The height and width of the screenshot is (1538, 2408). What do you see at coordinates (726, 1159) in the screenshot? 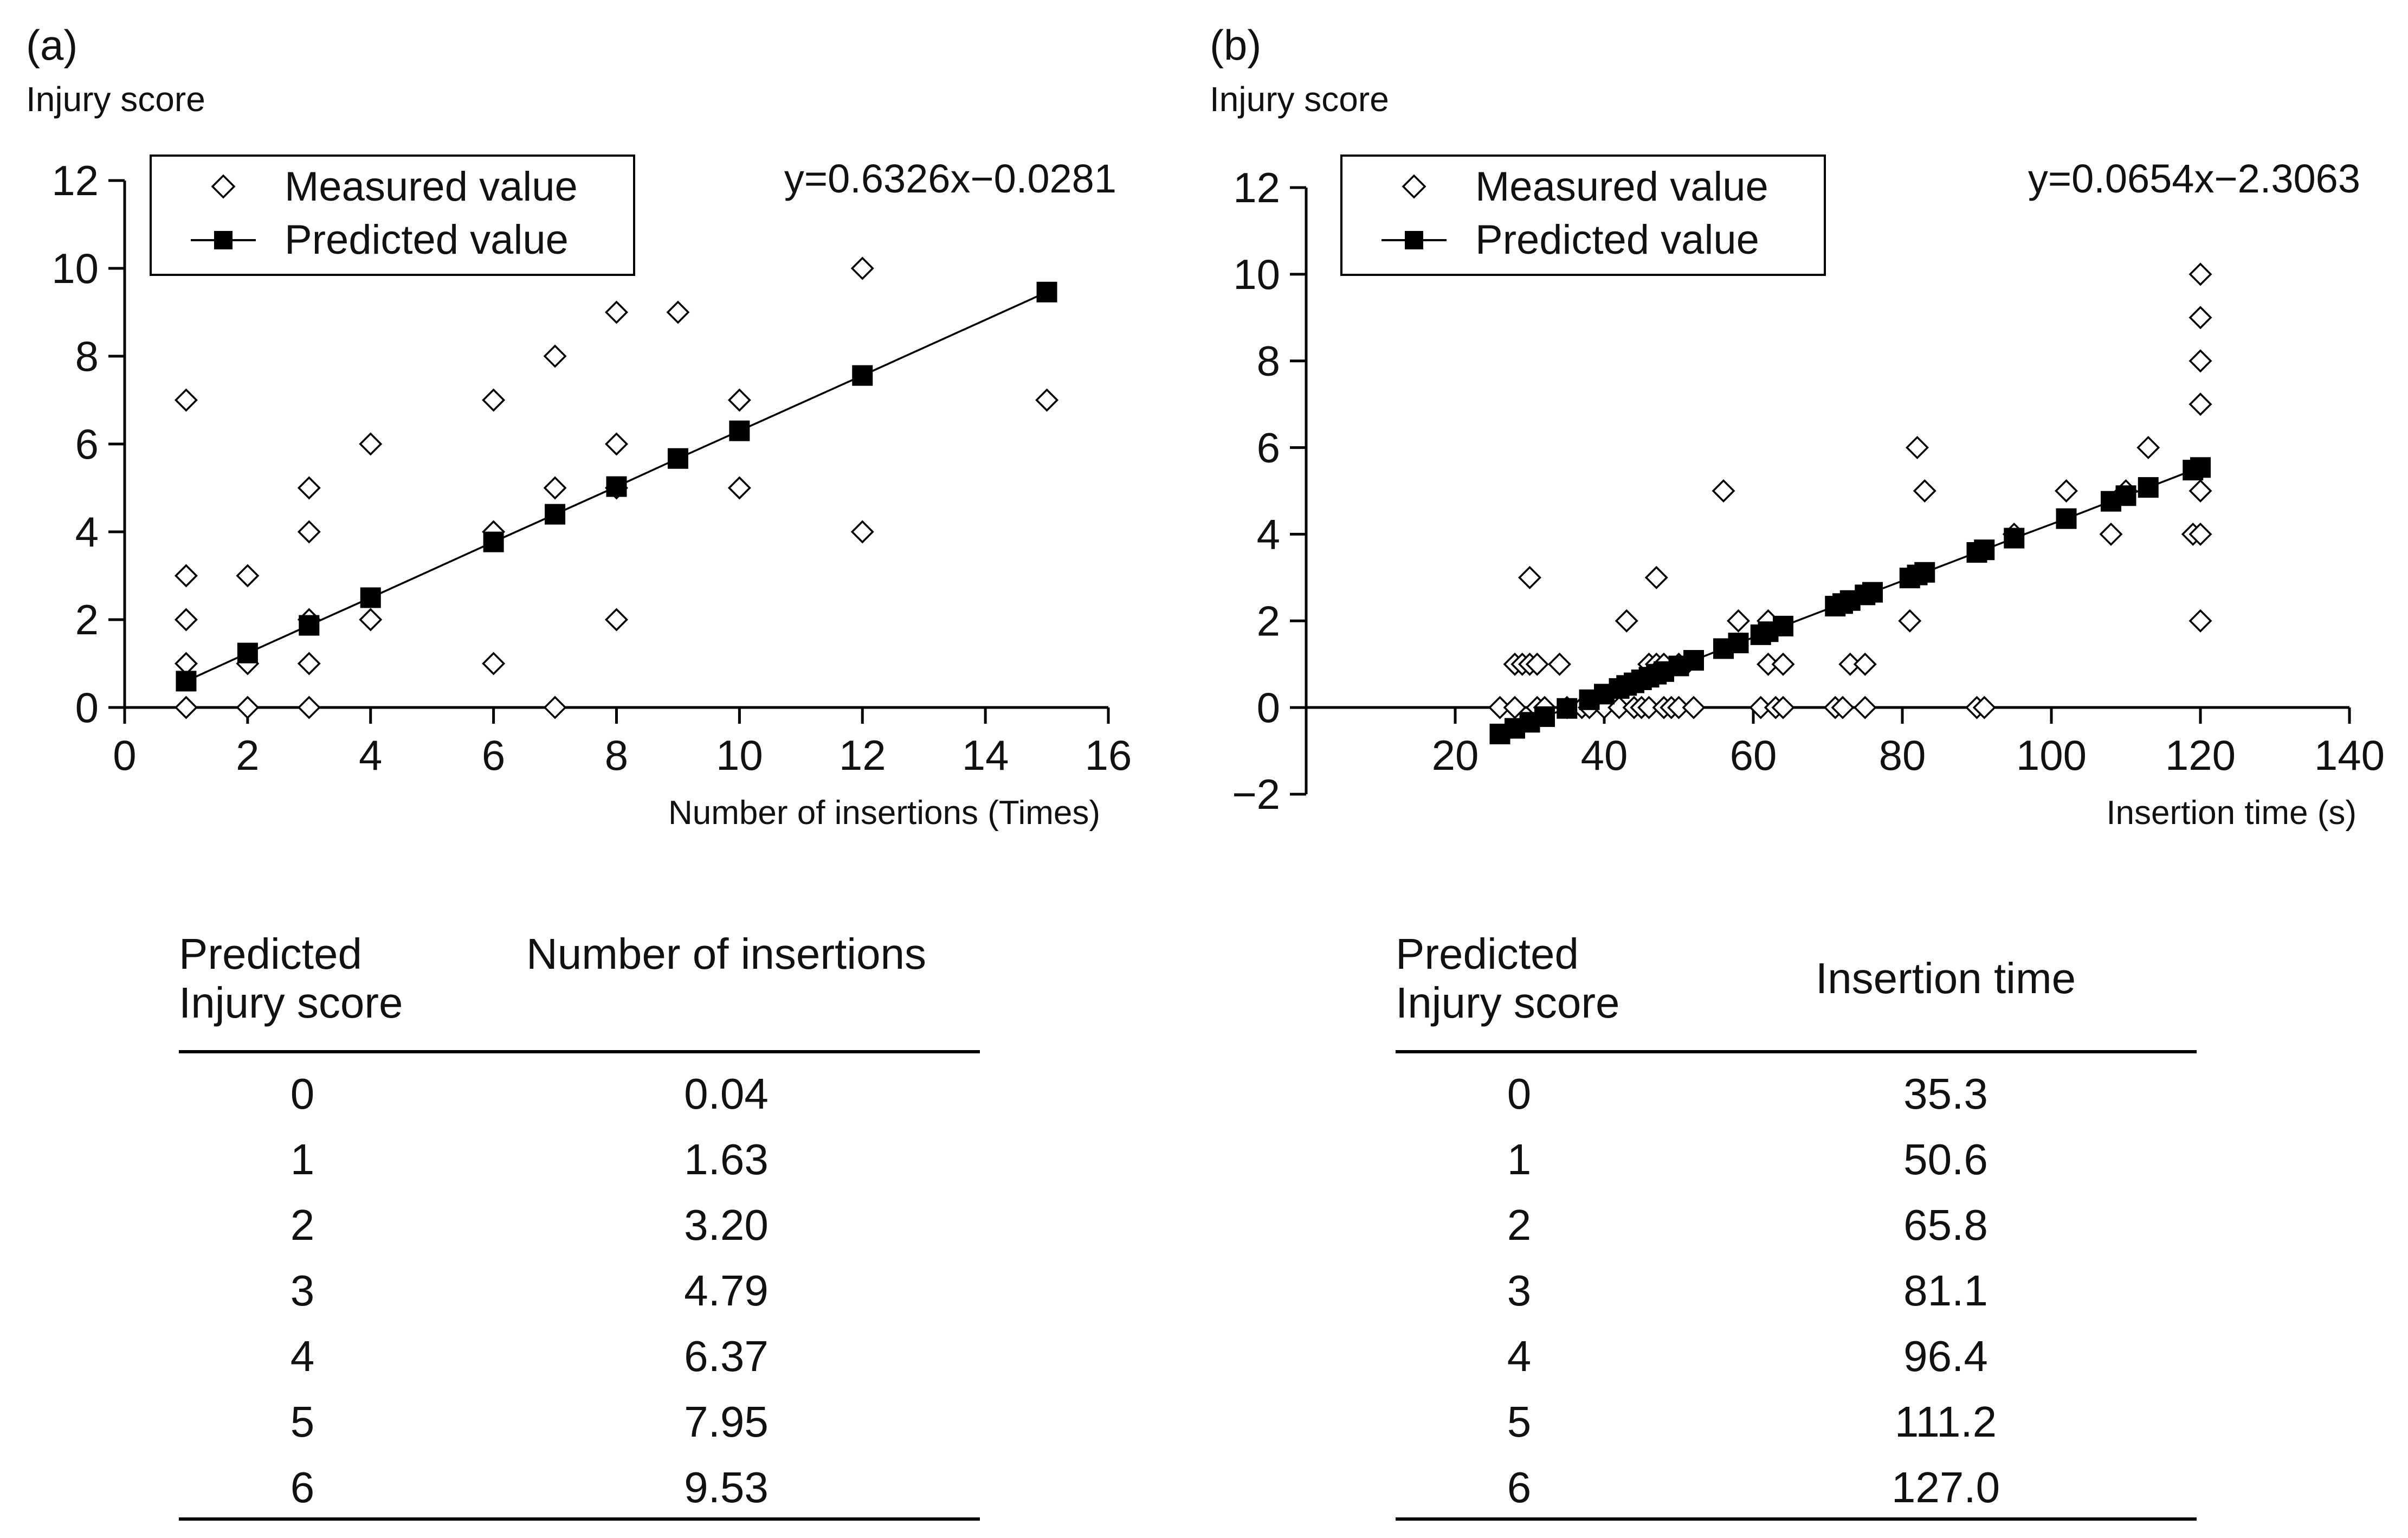
I see `pa-table-cell-value: 1.63` at bounding box center [726, 1159].